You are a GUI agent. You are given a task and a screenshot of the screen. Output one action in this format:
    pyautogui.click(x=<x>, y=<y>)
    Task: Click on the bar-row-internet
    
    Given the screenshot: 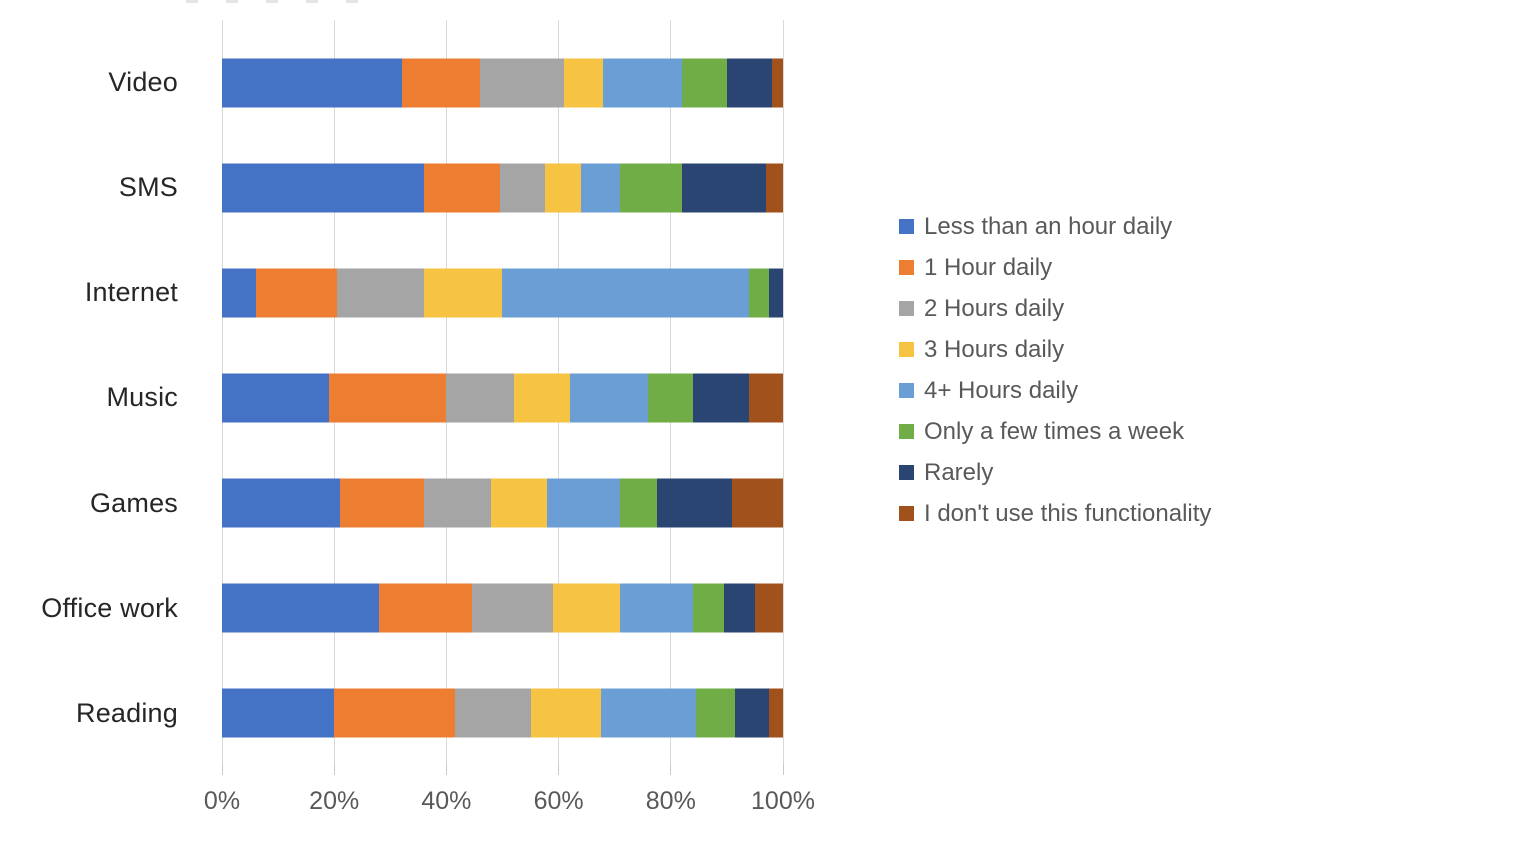 What is the action you would take?
    pyautogui.click(x=502, y=292)
    